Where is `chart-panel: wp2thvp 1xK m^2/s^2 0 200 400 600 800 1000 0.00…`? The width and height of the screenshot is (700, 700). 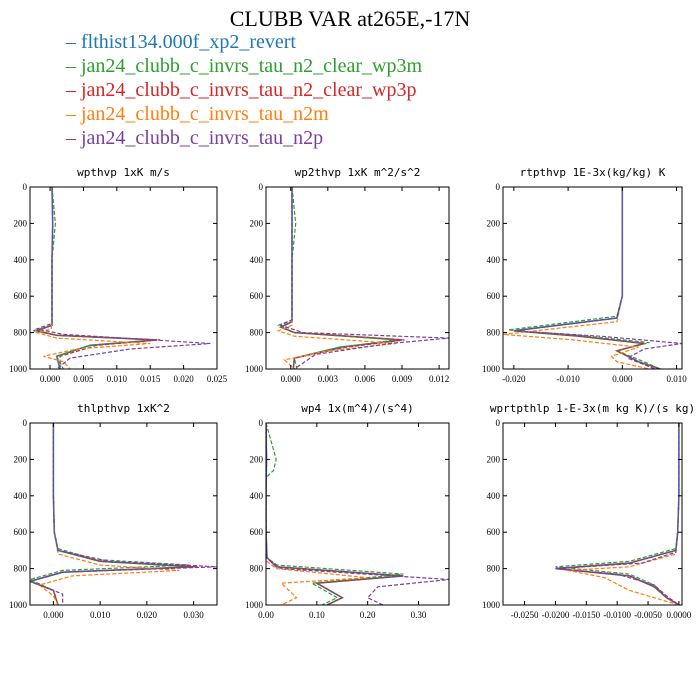
chart-panel: wp2thvp 1xK m^2/s^2 0 200 400 600 800 1000 0.00… is located at coordinates (347, 275).